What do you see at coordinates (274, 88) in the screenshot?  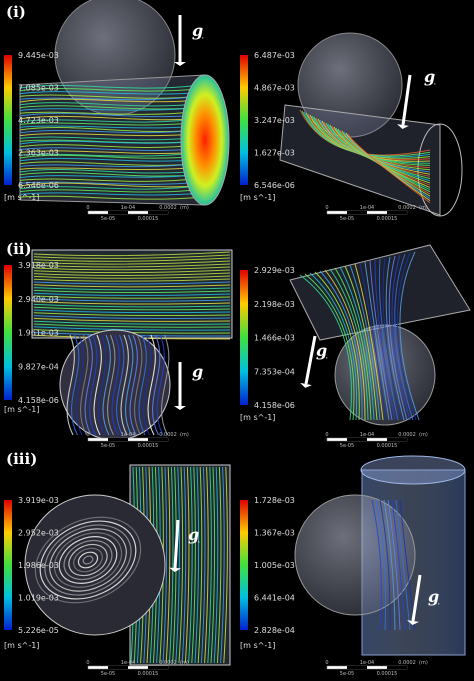 I see `colorbar-label: 4.867e-03` at bounding box center [274, 88].